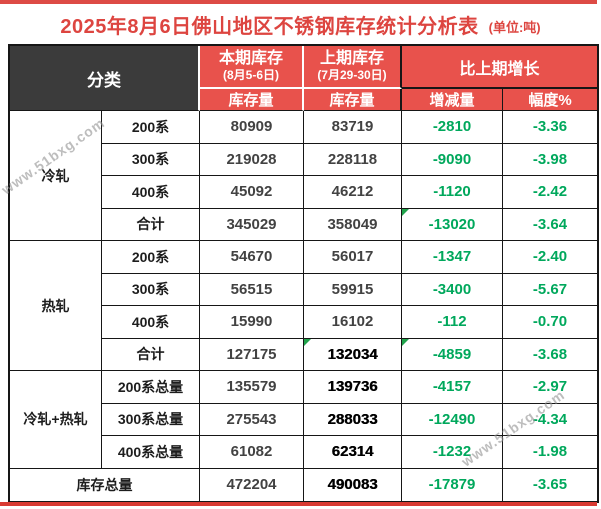 Image resolution: width=601 pixels, height=509 pixels. I want to click on col-header-current: 本期库存 (8月5-6日), so click(252, 67).